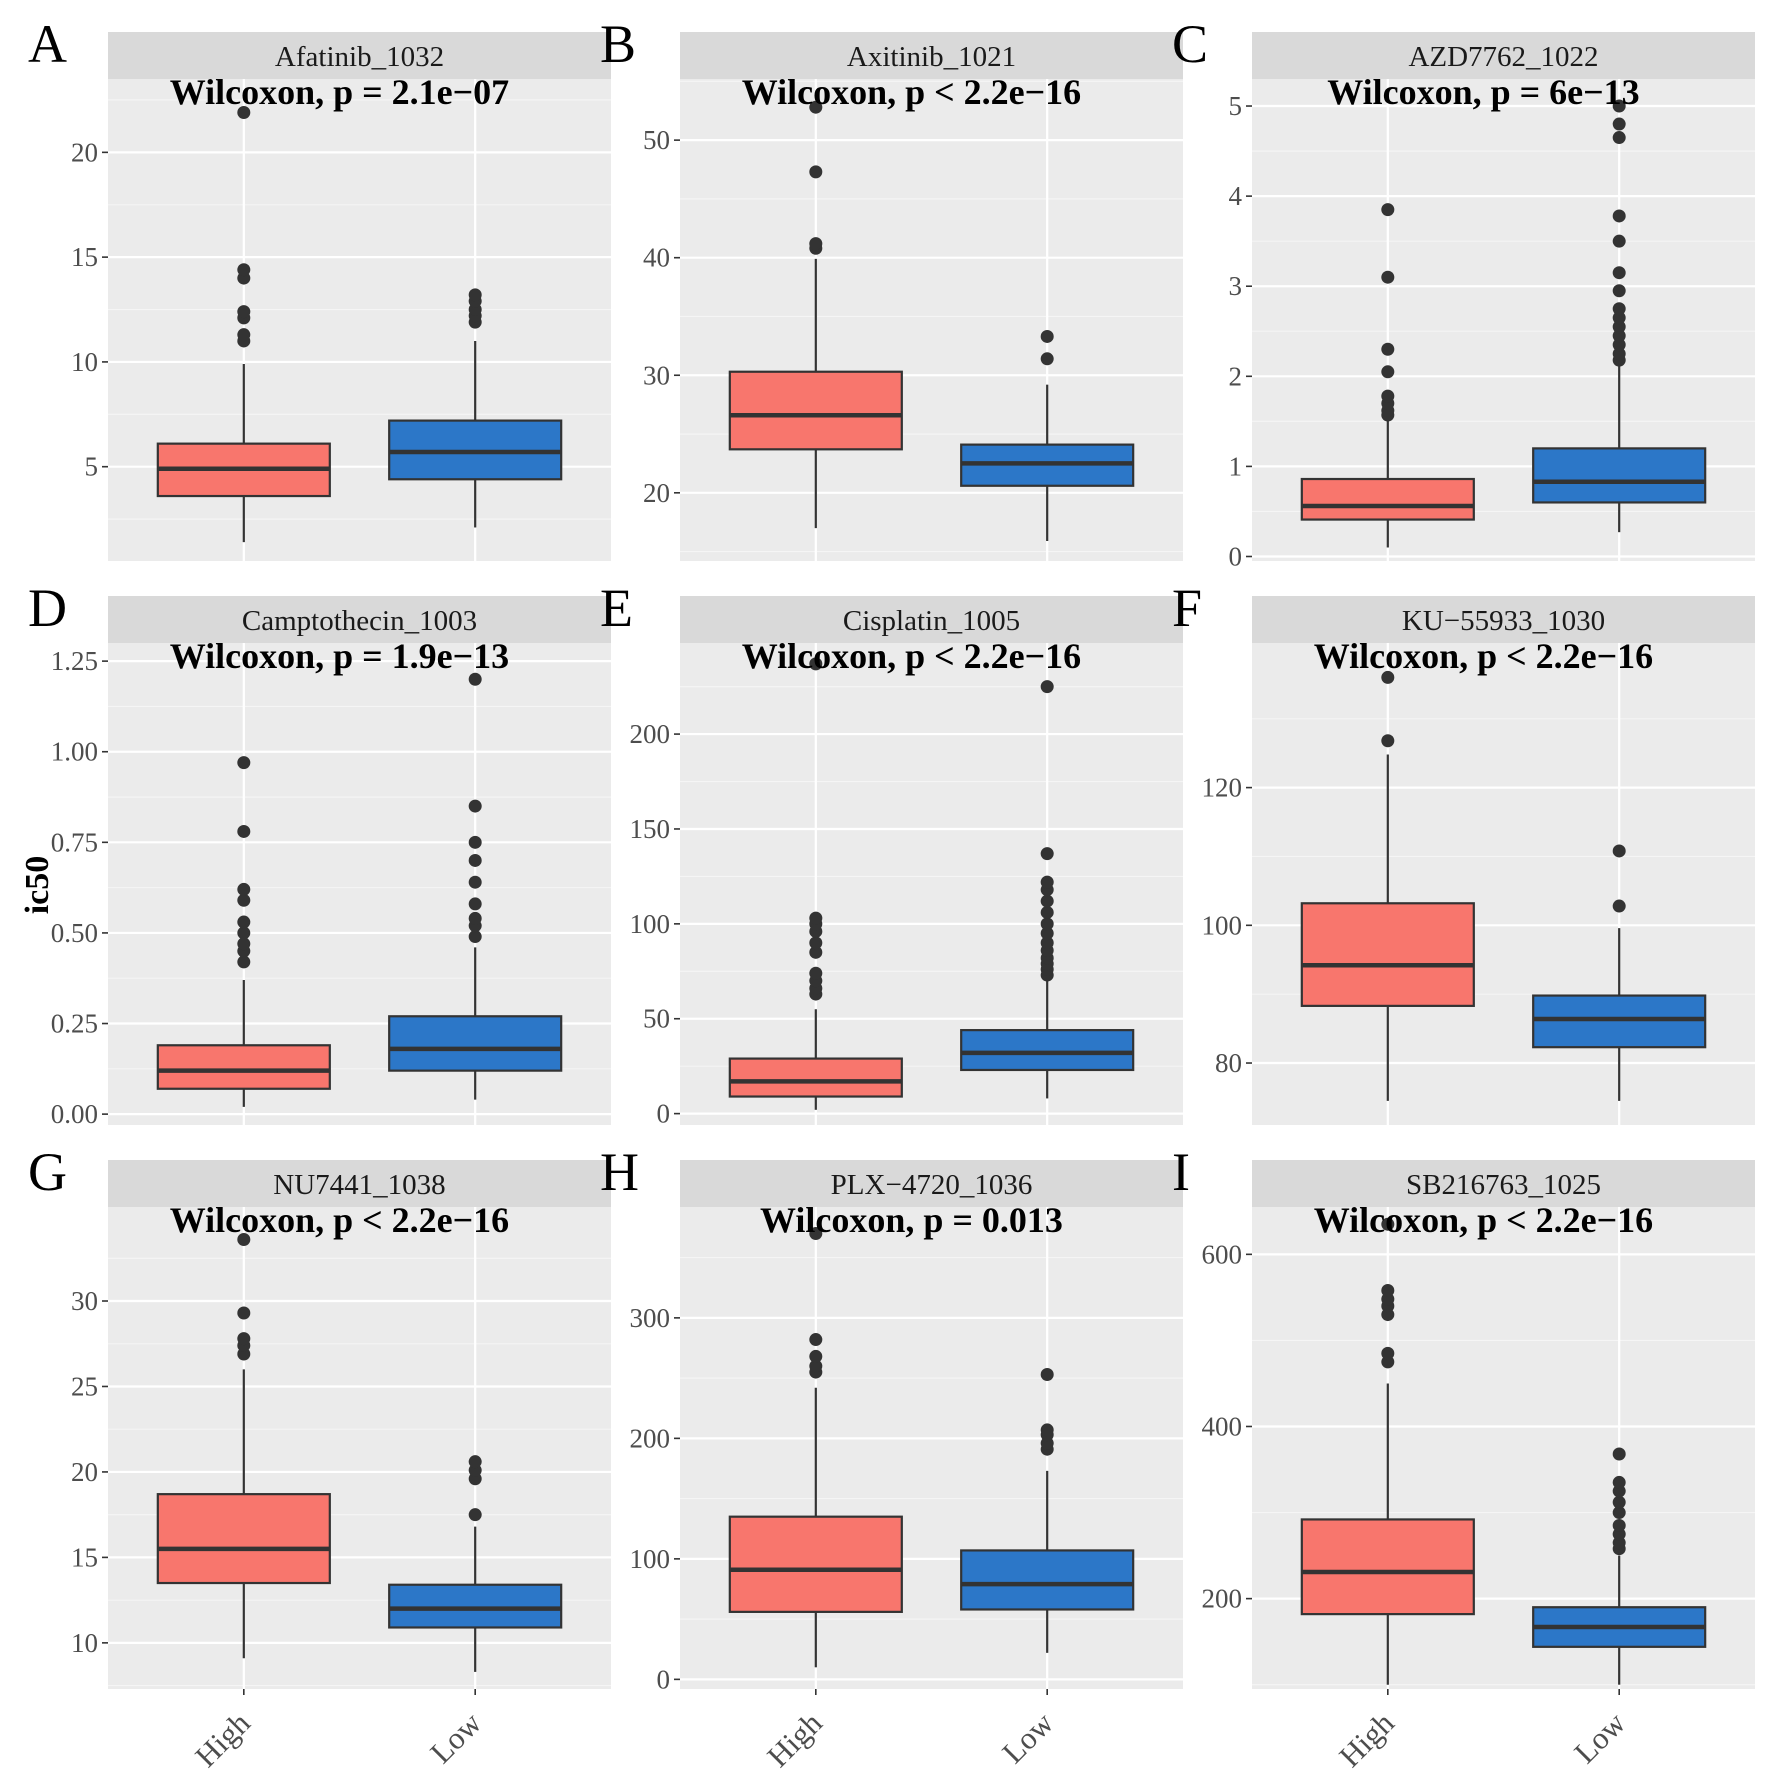 Image resolution: width=1772 pixels, height=1790 pixels. What do you see at coordinates (339, 92) in the screenshot?
I see `wilcoxon-annotation: Wilcoxon, p = 2.1e−07` at bounding box center [339, 92].